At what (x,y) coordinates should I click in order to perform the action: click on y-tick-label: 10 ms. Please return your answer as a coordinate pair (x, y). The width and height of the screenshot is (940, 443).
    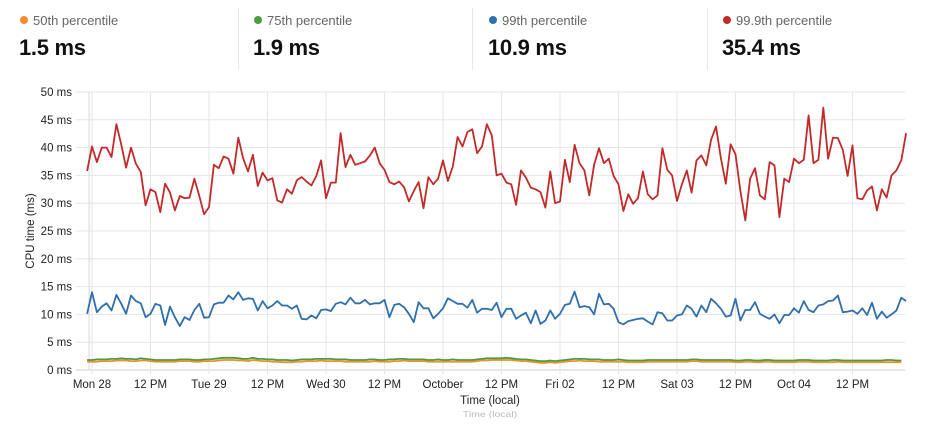
    Looking at the image, I should click on (57, 315).